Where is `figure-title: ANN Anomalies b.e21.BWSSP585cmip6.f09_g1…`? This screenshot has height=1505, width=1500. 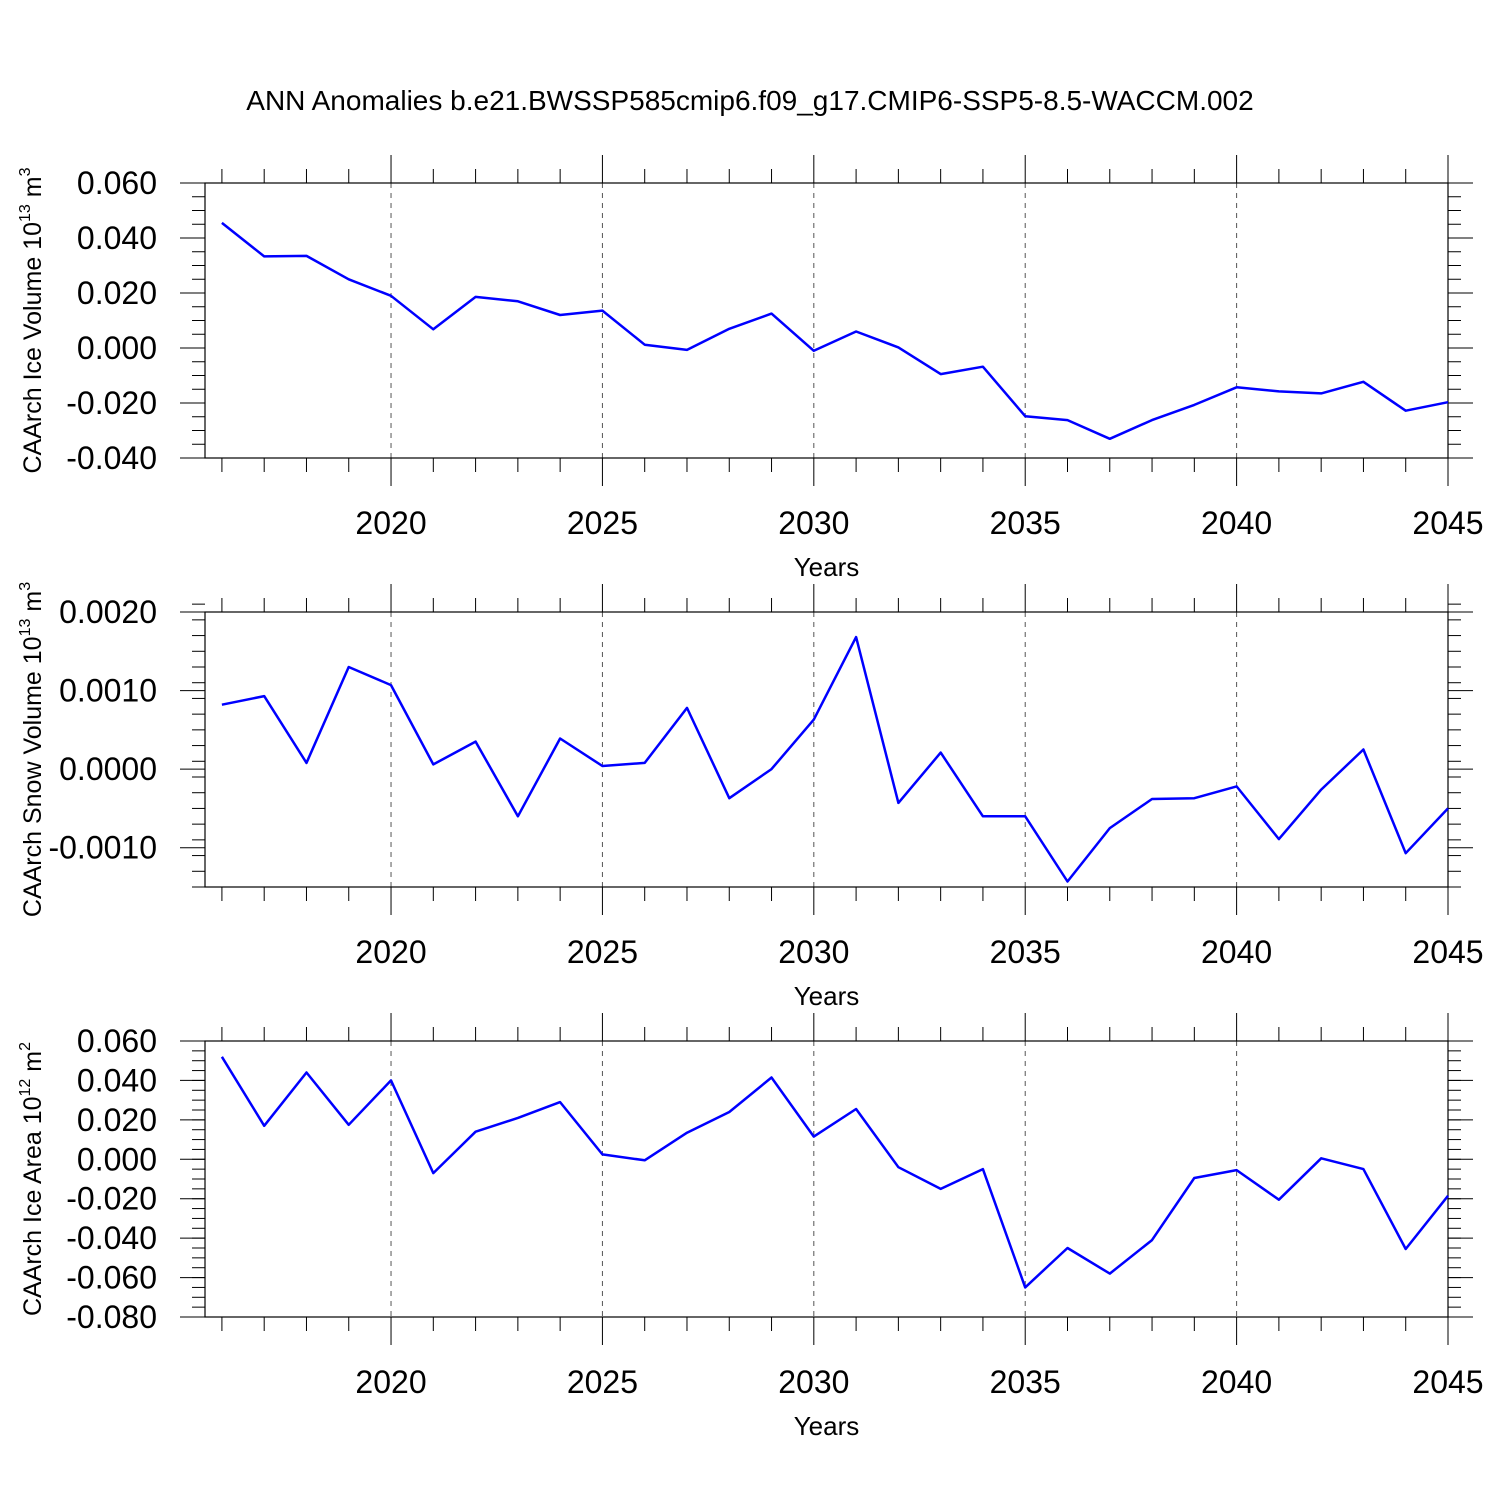
figure-title: ANN Anomalies b.e21.BWSSP585cmip6.f09_g1… is located at coordinates (749, 100).